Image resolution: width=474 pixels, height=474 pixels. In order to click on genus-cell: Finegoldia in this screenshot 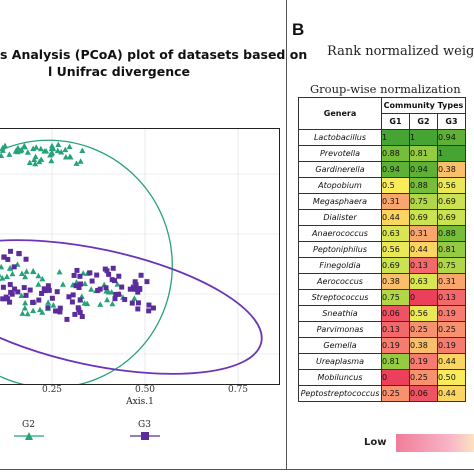, I will do `click(340, 265)`.